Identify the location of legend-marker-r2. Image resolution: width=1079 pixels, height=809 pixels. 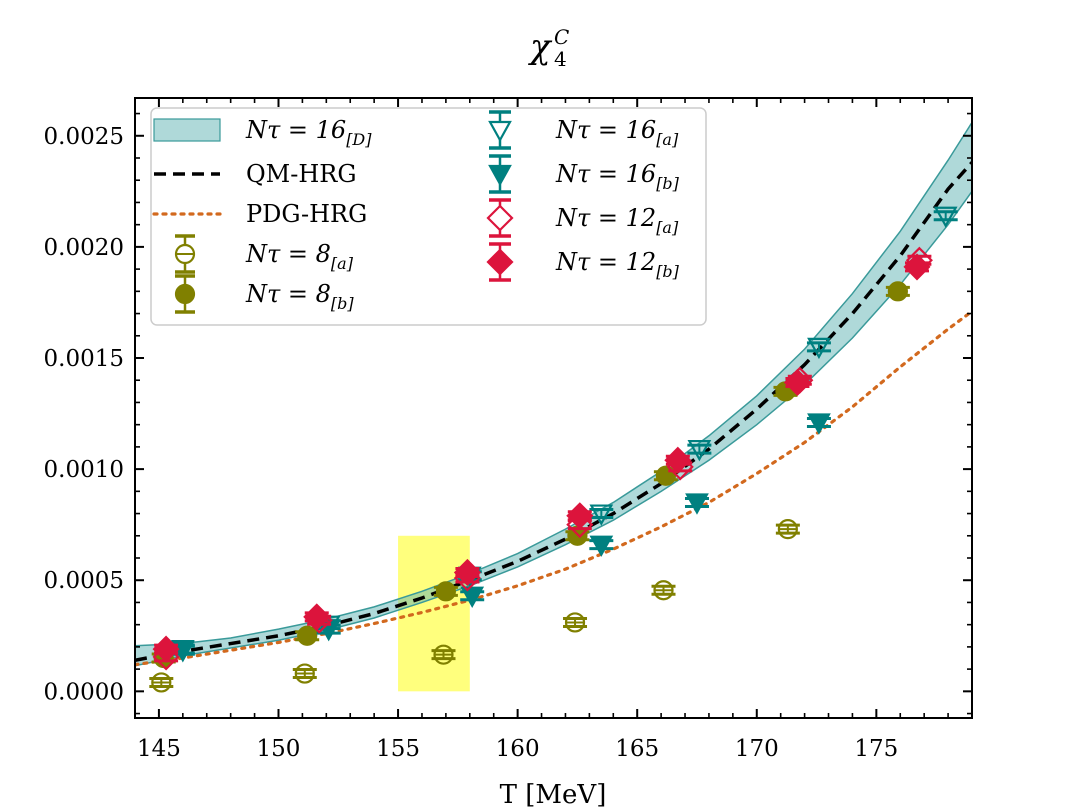
(500, 218).